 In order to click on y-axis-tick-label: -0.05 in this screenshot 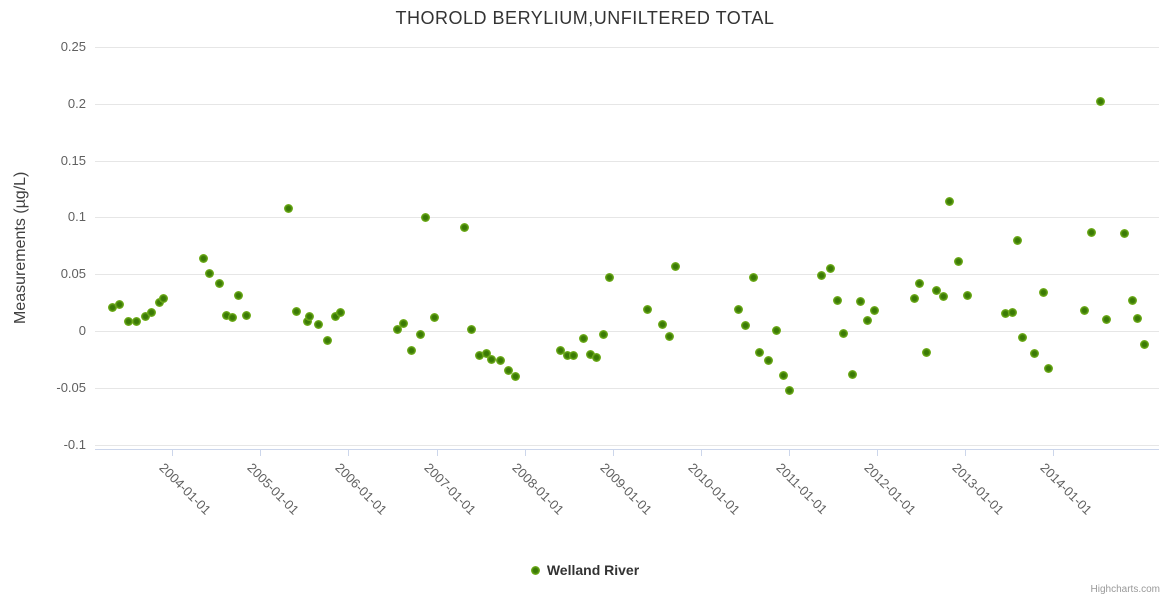, I will do `click(71, 387)`.